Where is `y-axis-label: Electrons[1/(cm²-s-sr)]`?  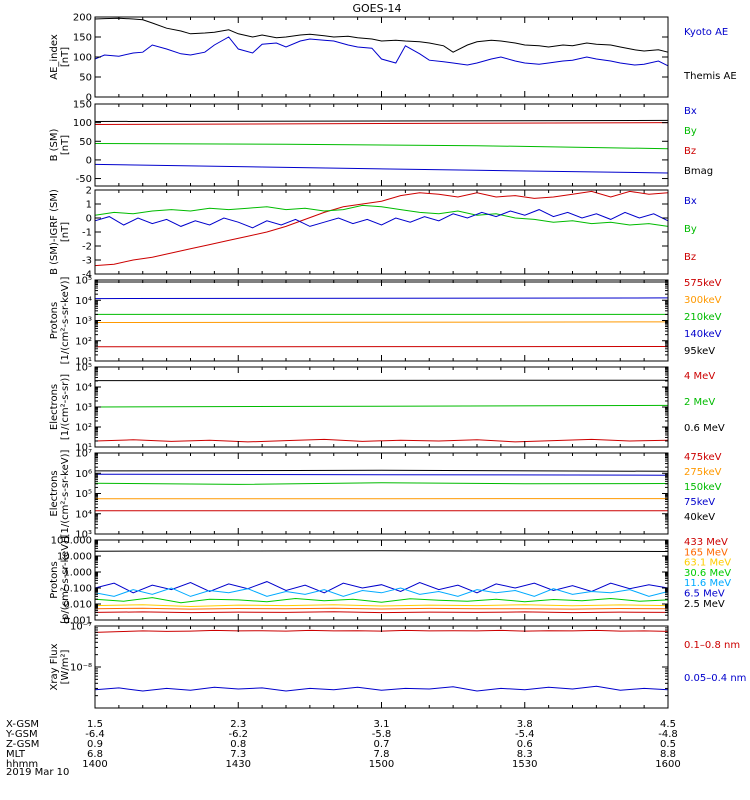
y-axis-label: Electrons[1/(cm²-s-sr)] is located at coordinates (60, 407).